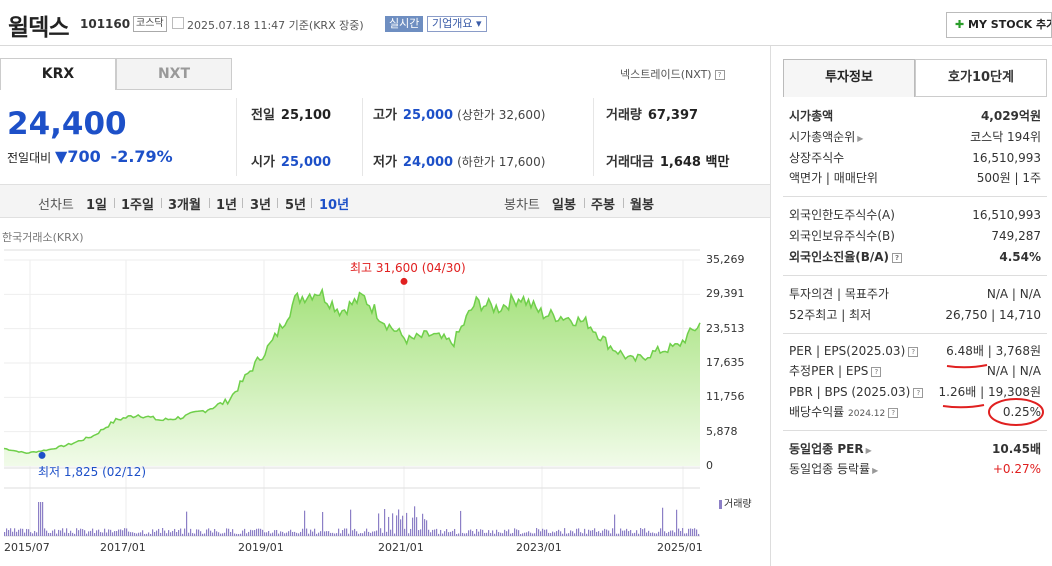 Image resolution: width=1052 pixels, height=566 pixels. Describe the element at coordinates (334, 205) in the screenshot. I see `period-10y: 10년` at that location.